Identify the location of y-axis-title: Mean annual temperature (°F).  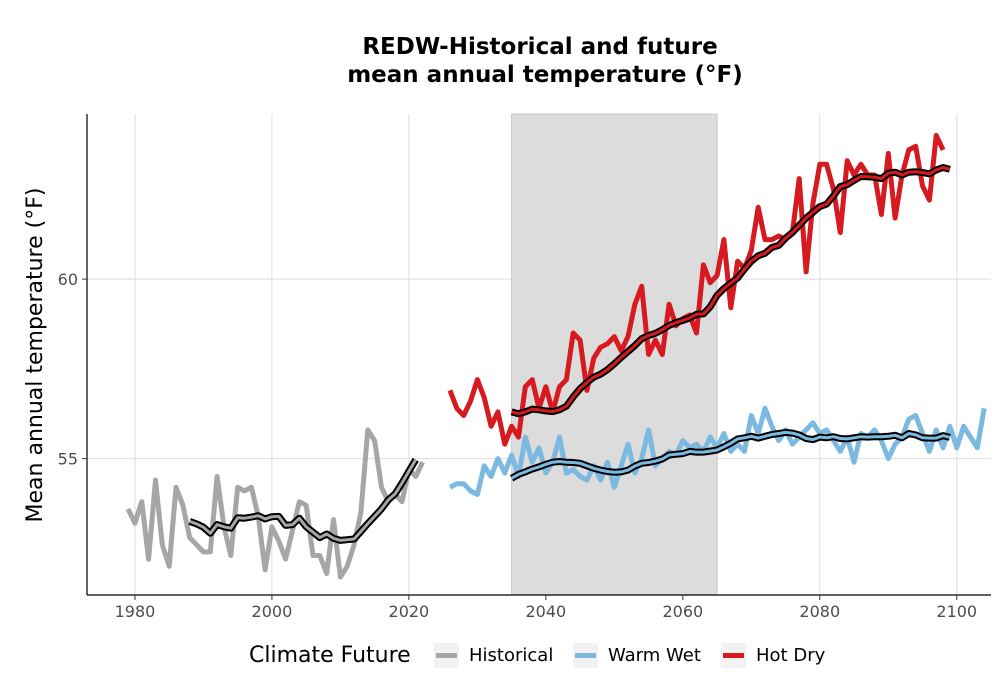
(35, 355).